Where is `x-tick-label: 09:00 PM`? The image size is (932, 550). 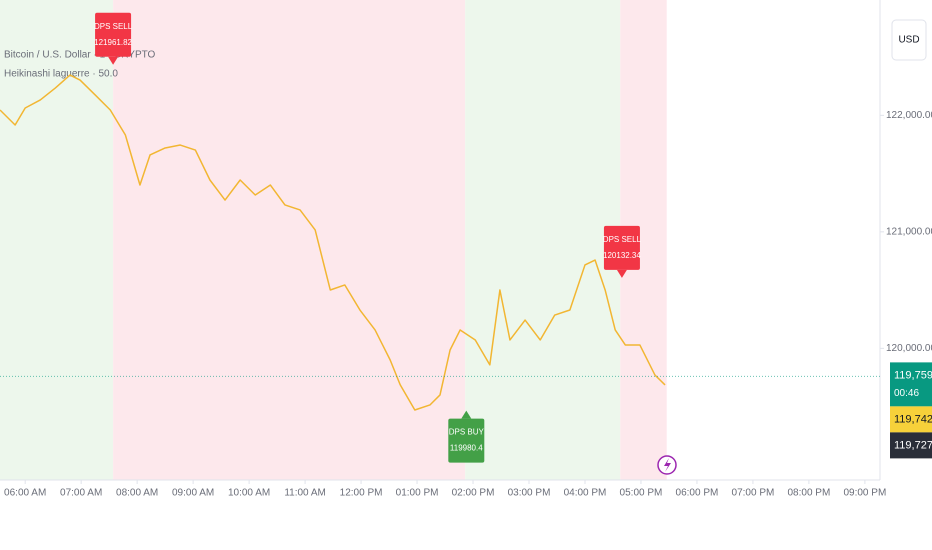 x-tick-label: 09:00 PM is located at coordinates (864, 493).